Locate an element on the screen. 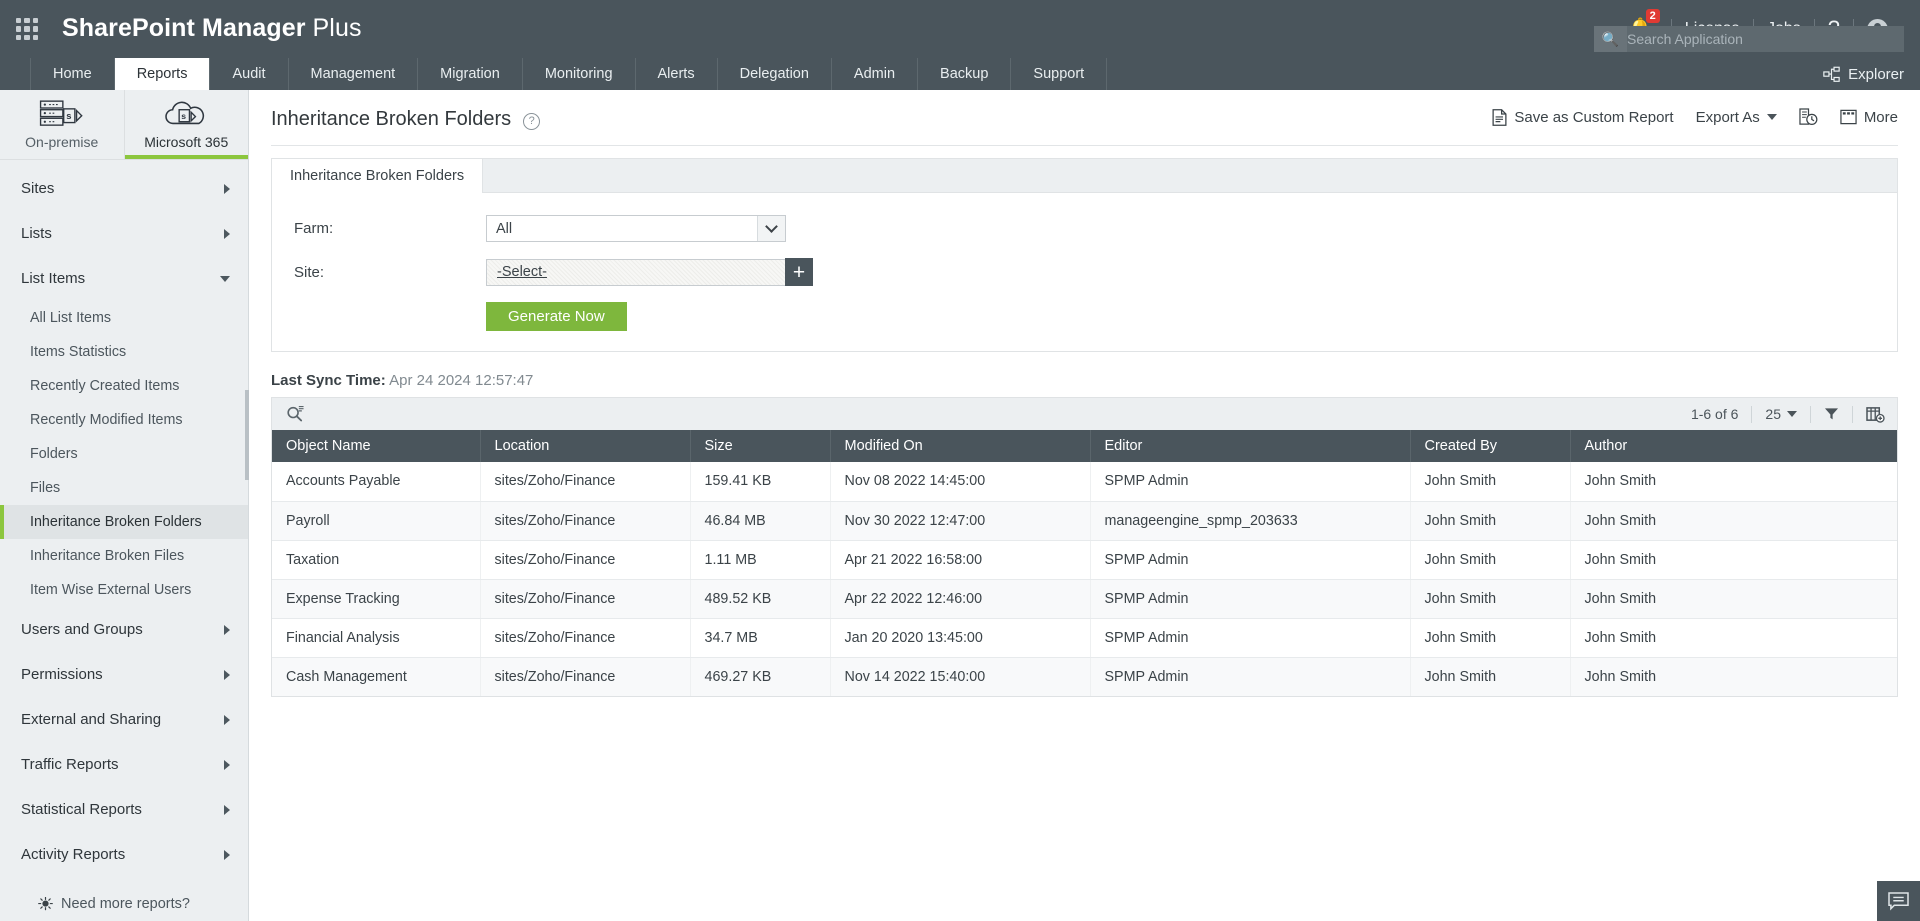  search-icon: 🔍 is located at coordinates (1610, 39).